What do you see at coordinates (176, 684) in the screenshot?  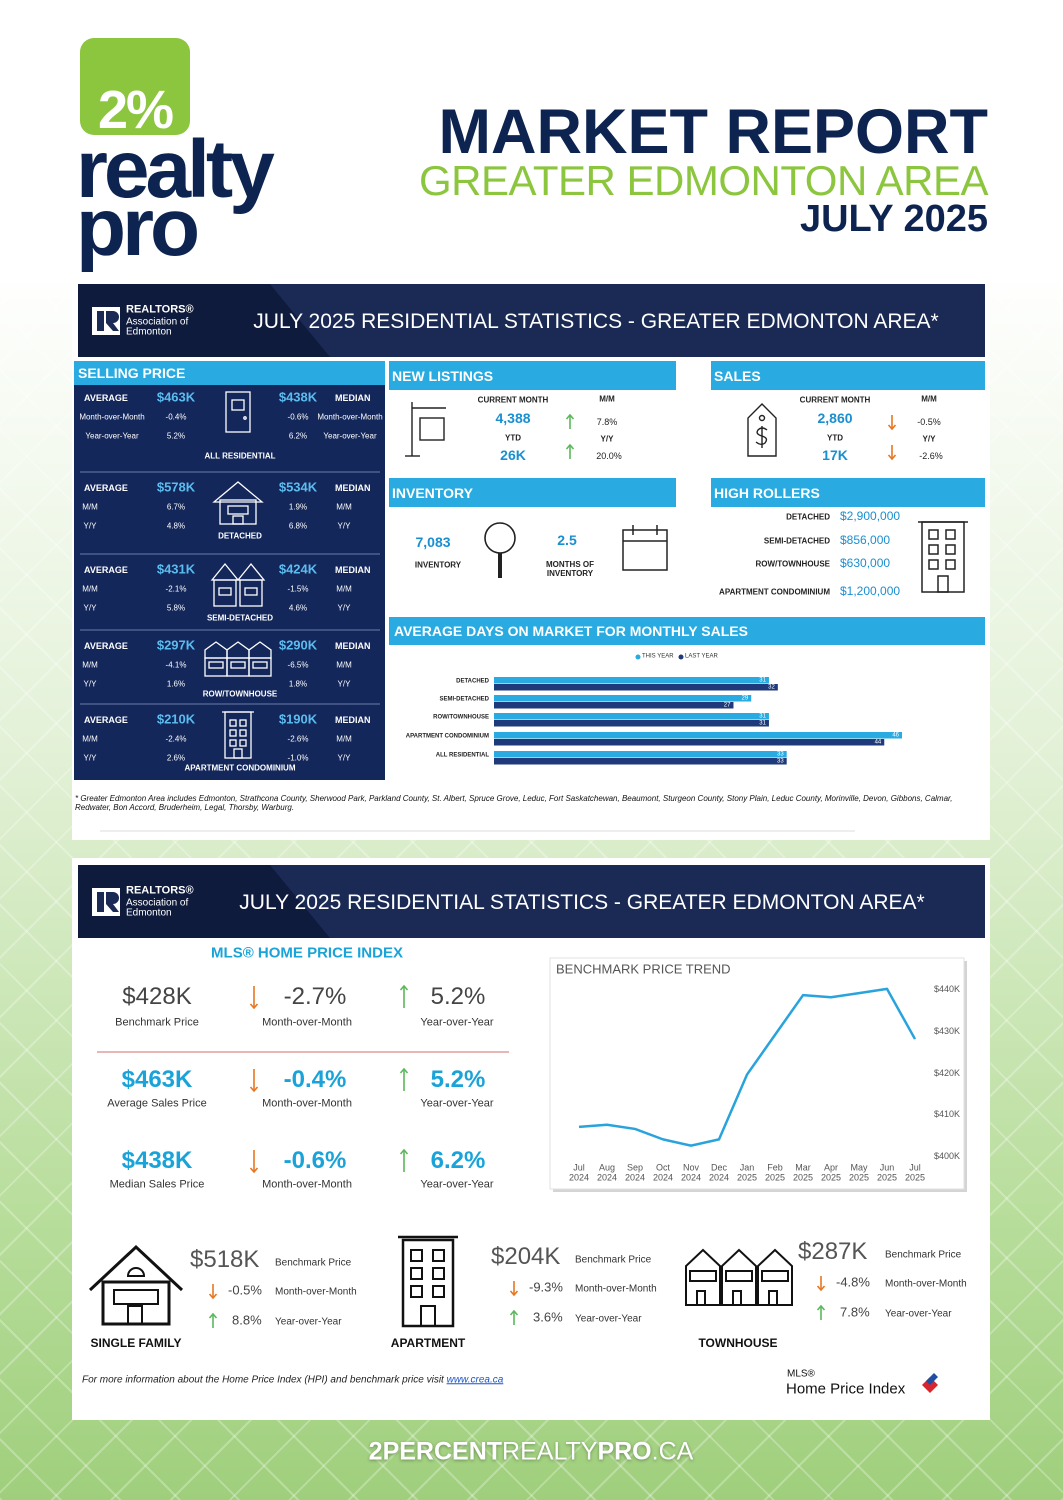 I see `change-value: 1.6%` at bounding box center [176, 684].